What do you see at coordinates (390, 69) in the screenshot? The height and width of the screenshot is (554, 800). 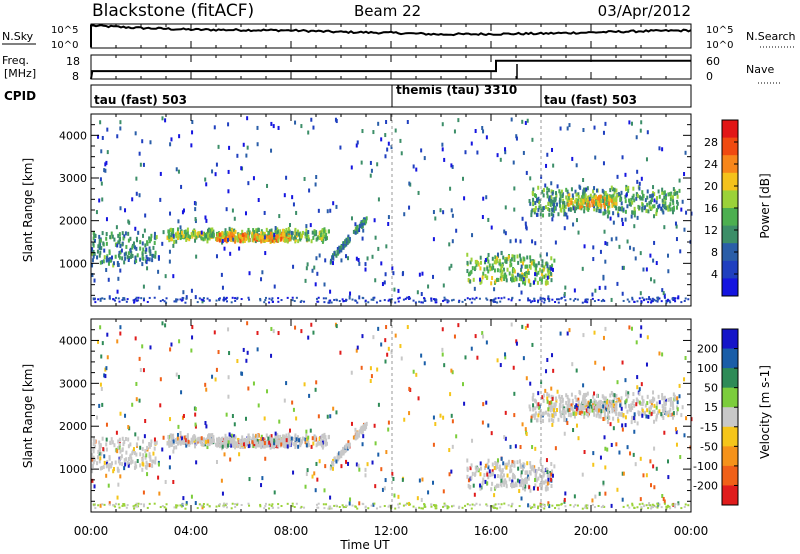 I see `freq-line` at bounding box center [390, 69].